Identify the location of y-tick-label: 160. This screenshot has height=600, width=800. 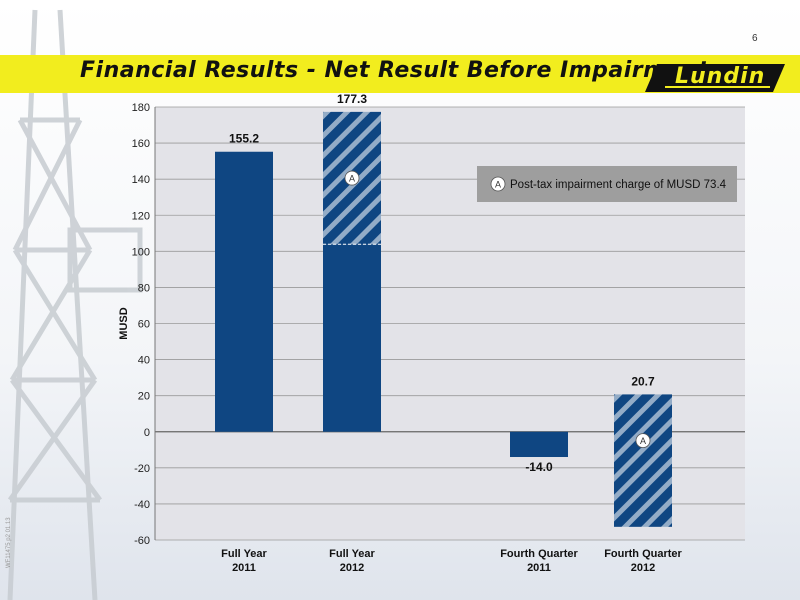
(141, 144).